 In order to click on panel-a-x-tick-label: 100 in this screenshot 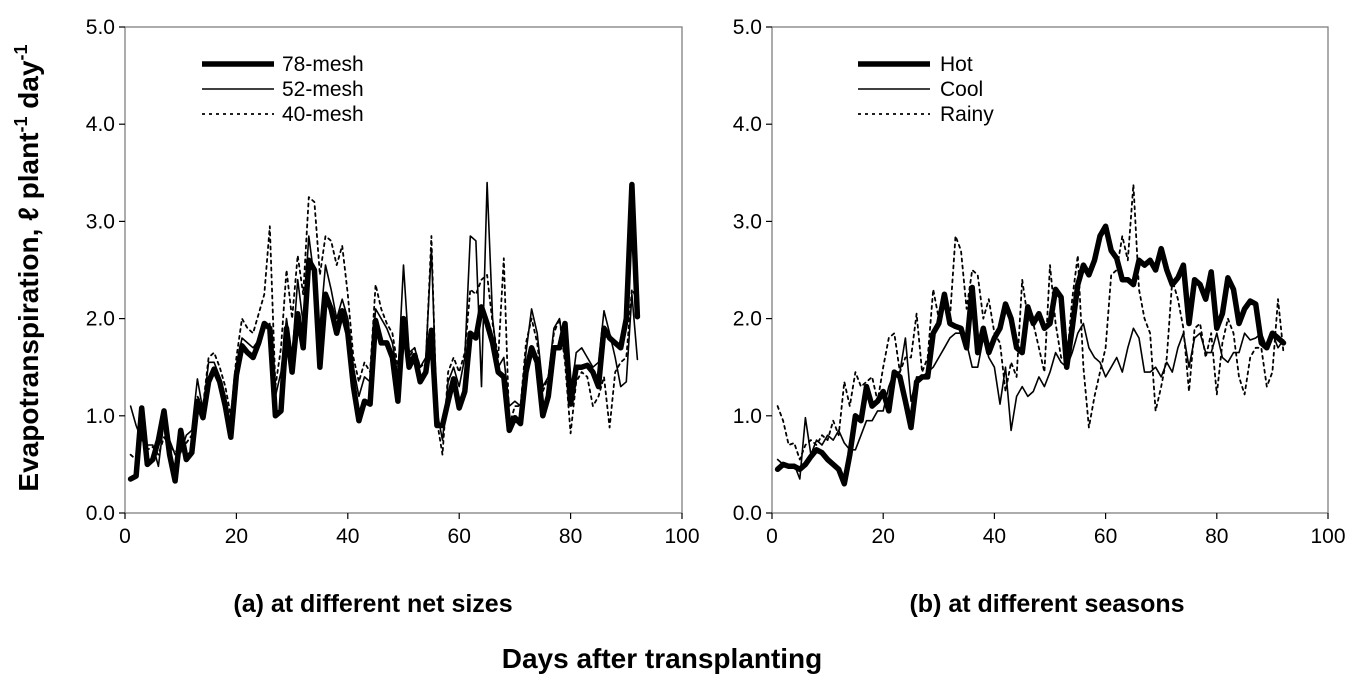, I will do `click(681, 536)`.